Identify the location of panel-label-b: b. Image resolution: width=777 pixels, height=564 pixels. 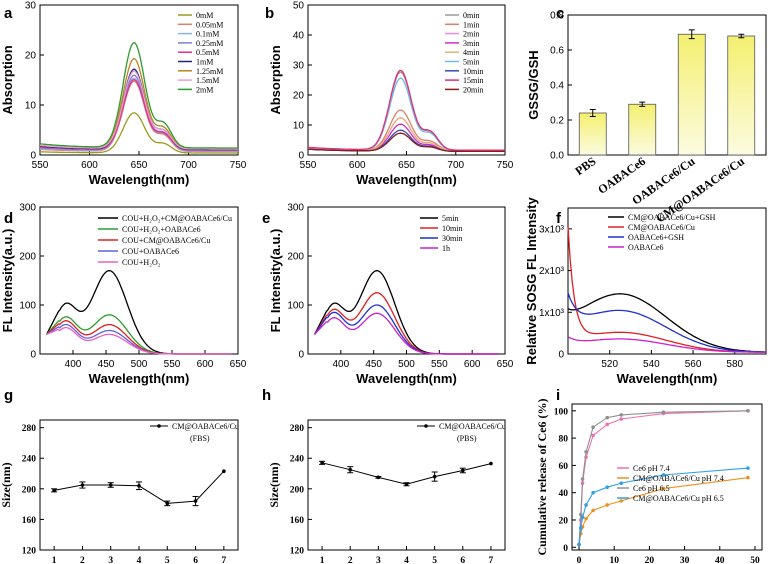
(269, 13).